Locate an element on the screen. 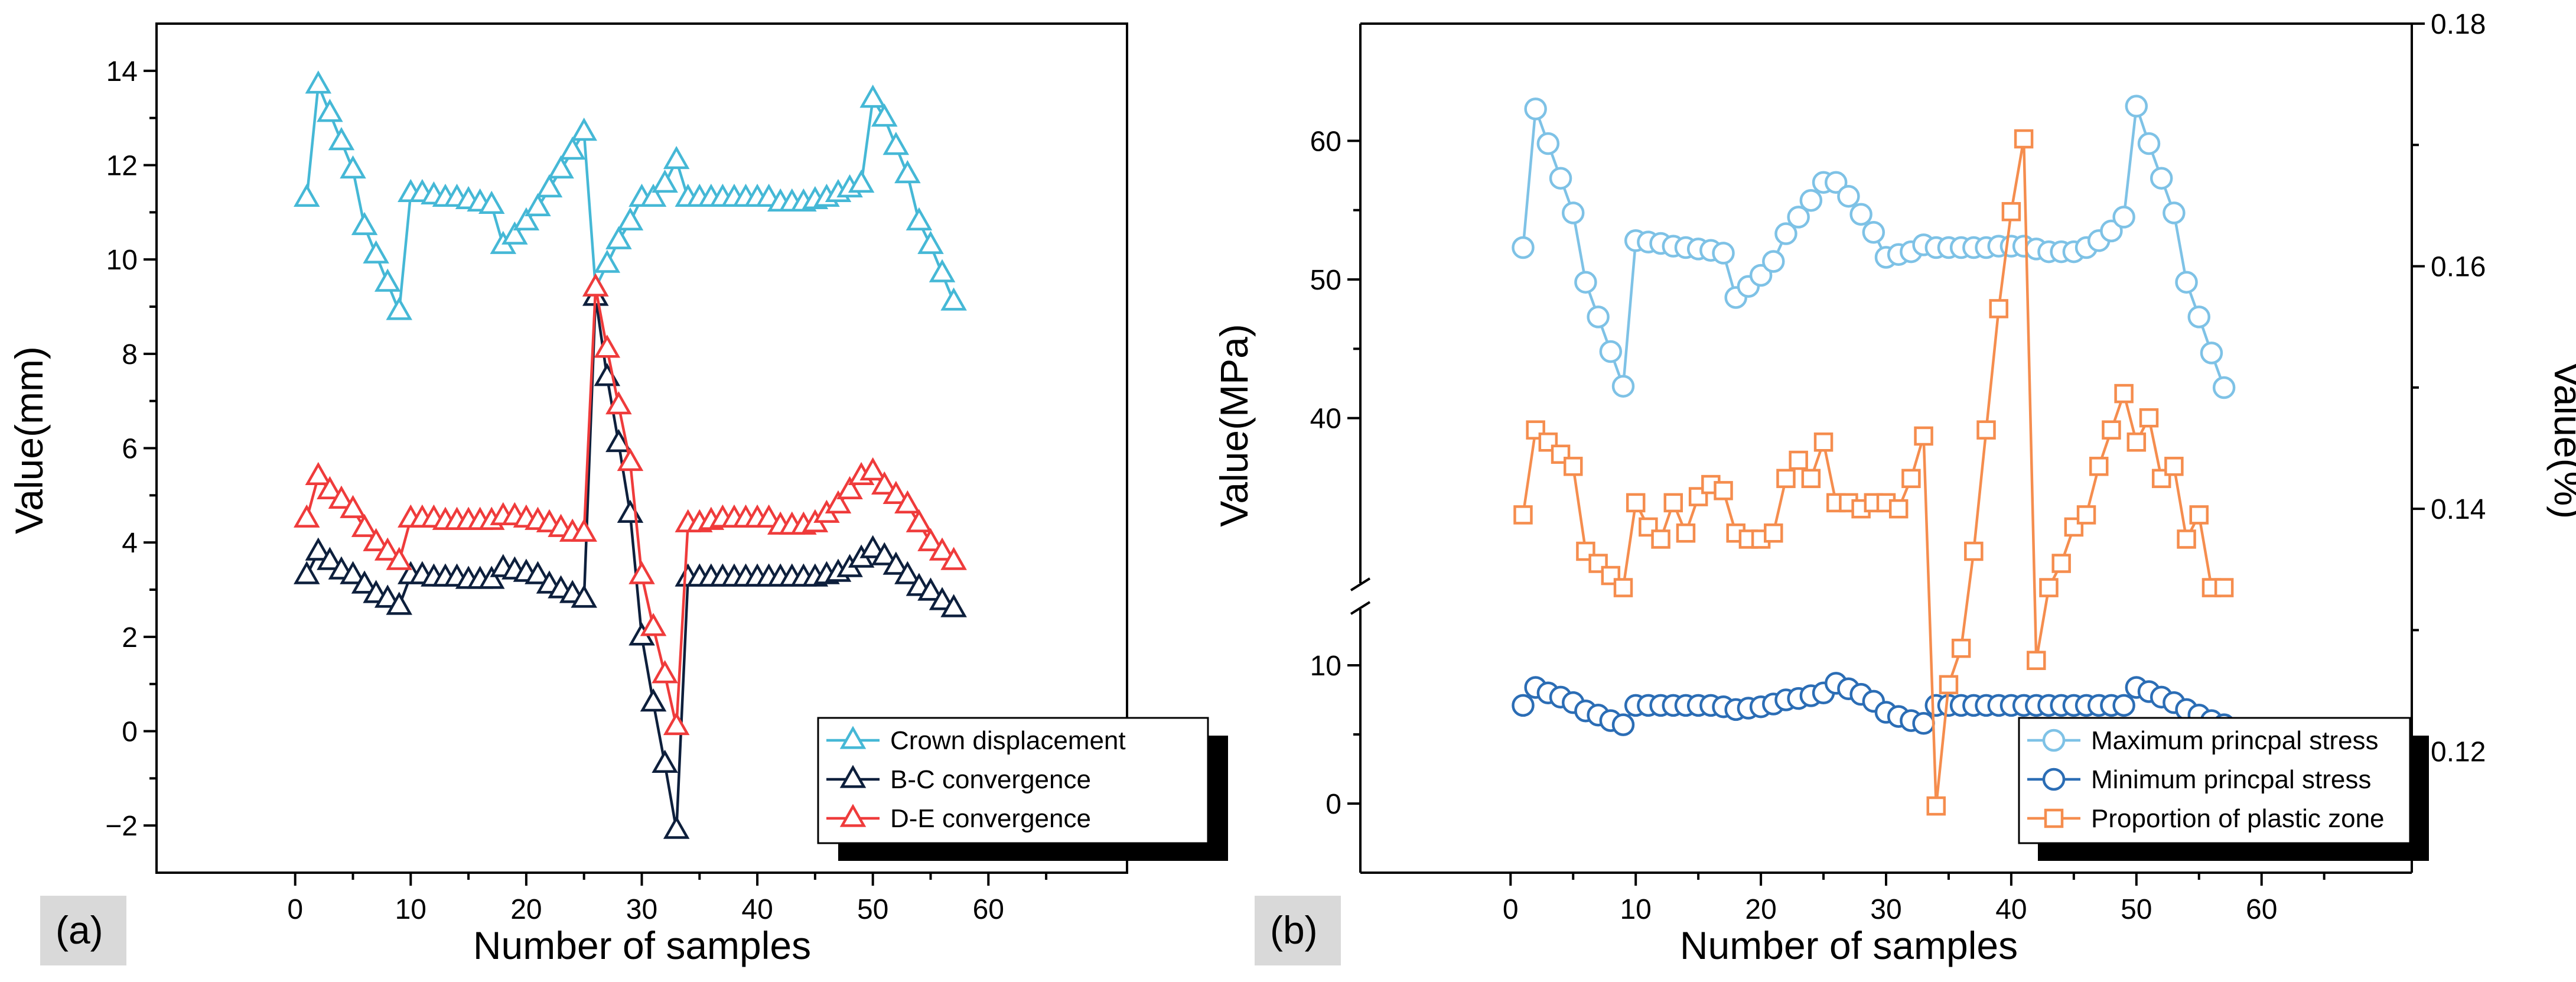 This screenshot has width=2576, height=982. panel-a-x-tick-label: 0 is located at coordinates (295, 909).